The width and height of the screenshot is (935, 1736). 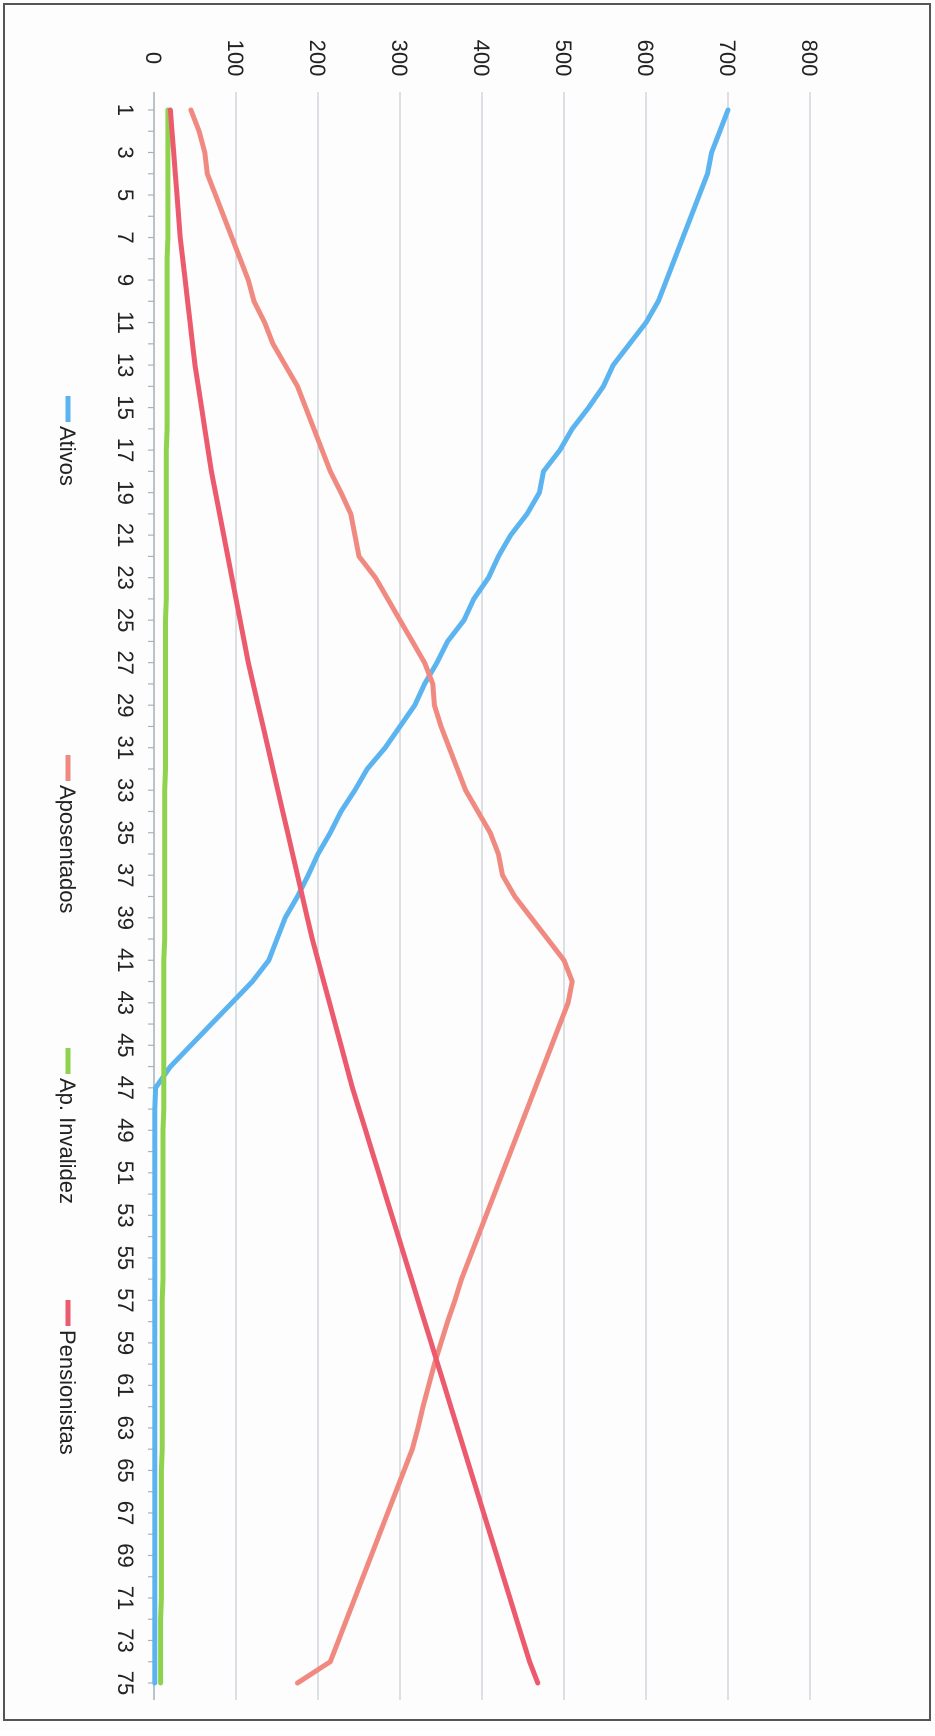 I want to click on category-tick-label: 25, so click(x=125, y=620).